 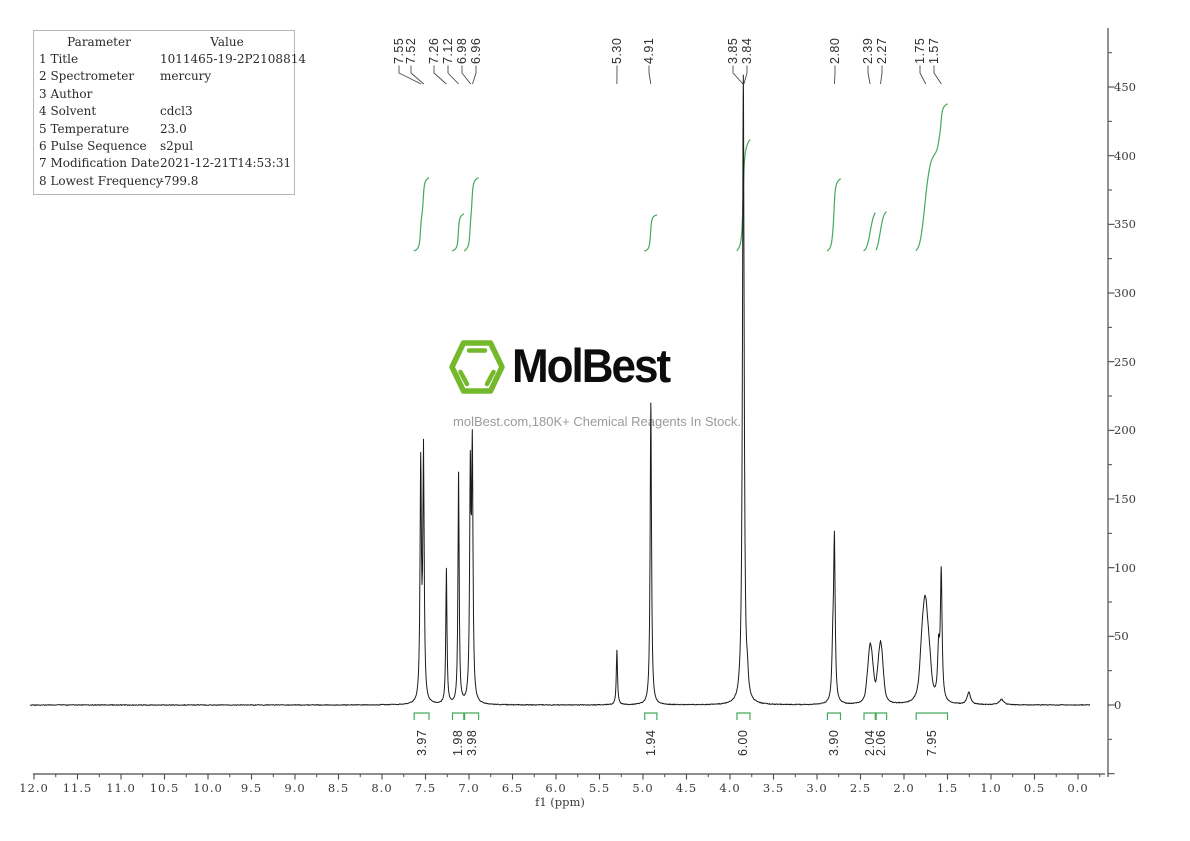 I want to click on y-tick-label: 250, so click(x=1125, y=361).